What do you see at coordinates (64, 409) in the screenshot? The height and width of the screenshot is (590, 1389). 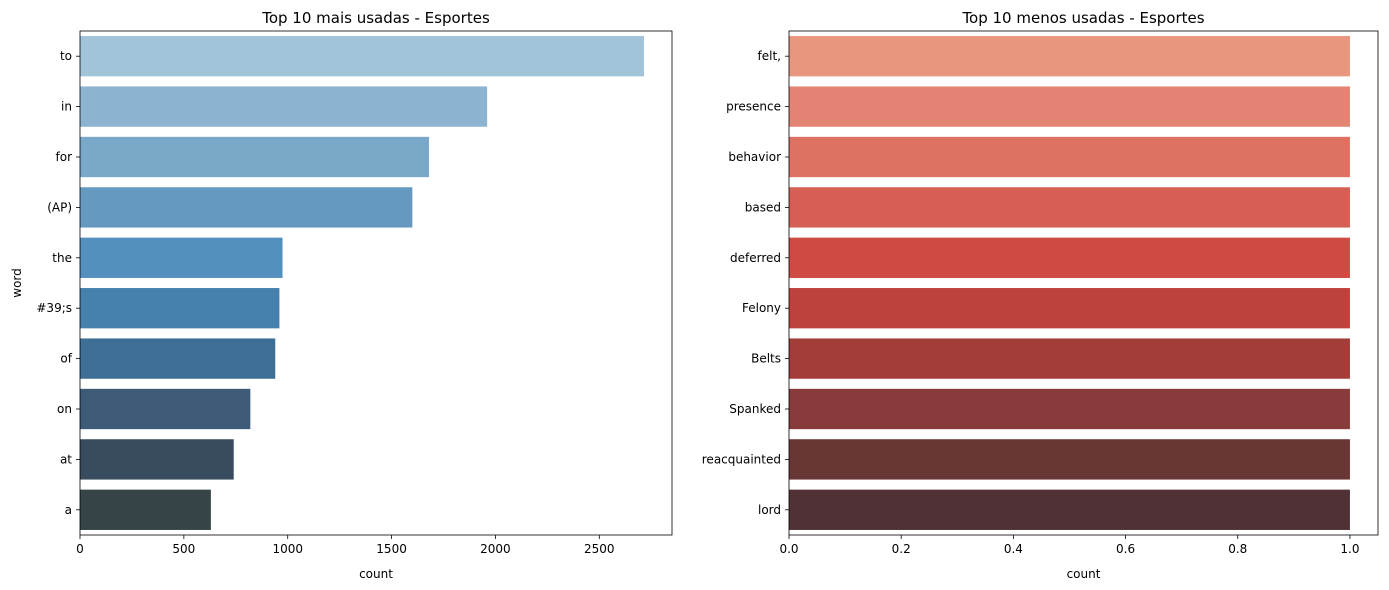 I see `y-tick-label: on` at bounding box center [64, 409].